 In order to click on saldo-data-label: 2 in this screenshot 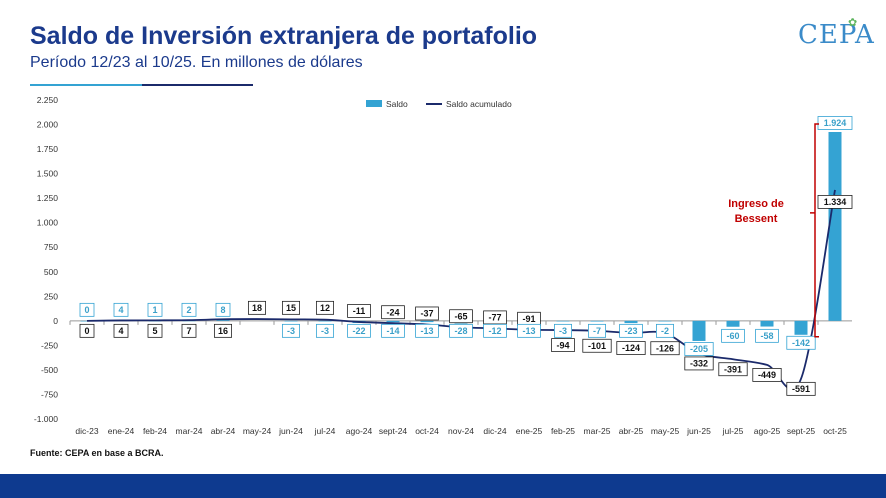, I will do `click(188, 310)`.